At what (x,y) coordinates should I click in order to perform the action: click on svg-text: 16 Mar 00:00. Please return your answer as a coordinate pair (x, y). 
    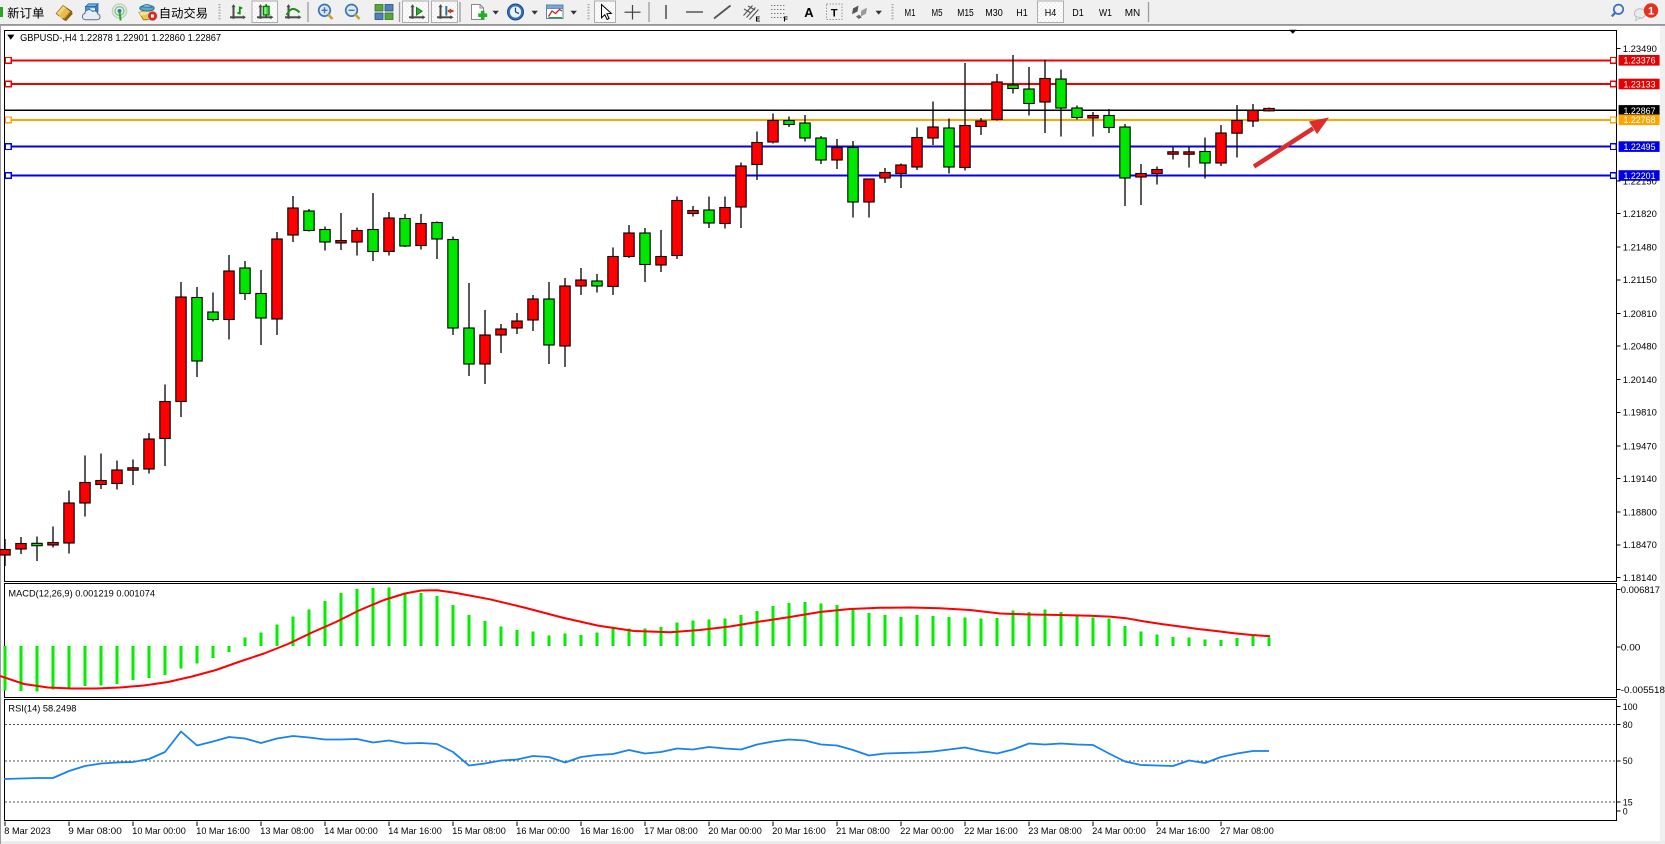
    Looking at the image, I should click on (543, 831).